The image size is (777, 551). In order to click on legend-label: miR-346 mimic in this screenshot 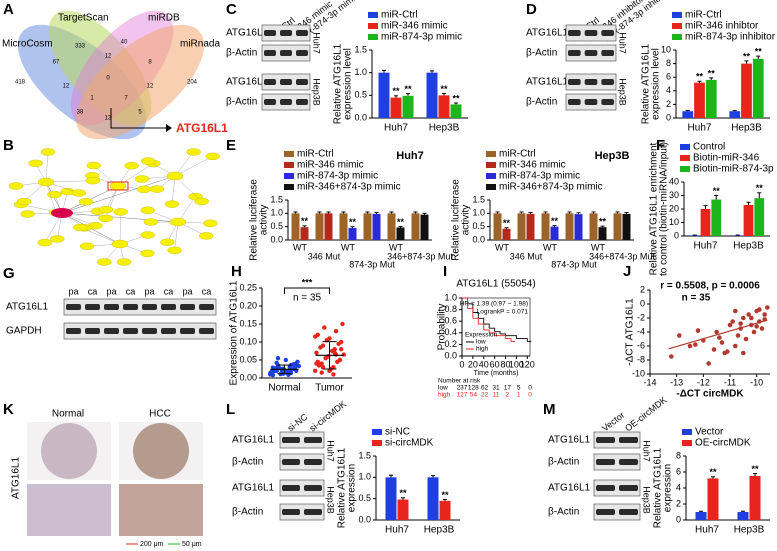, I will do `click(414, 26)`.